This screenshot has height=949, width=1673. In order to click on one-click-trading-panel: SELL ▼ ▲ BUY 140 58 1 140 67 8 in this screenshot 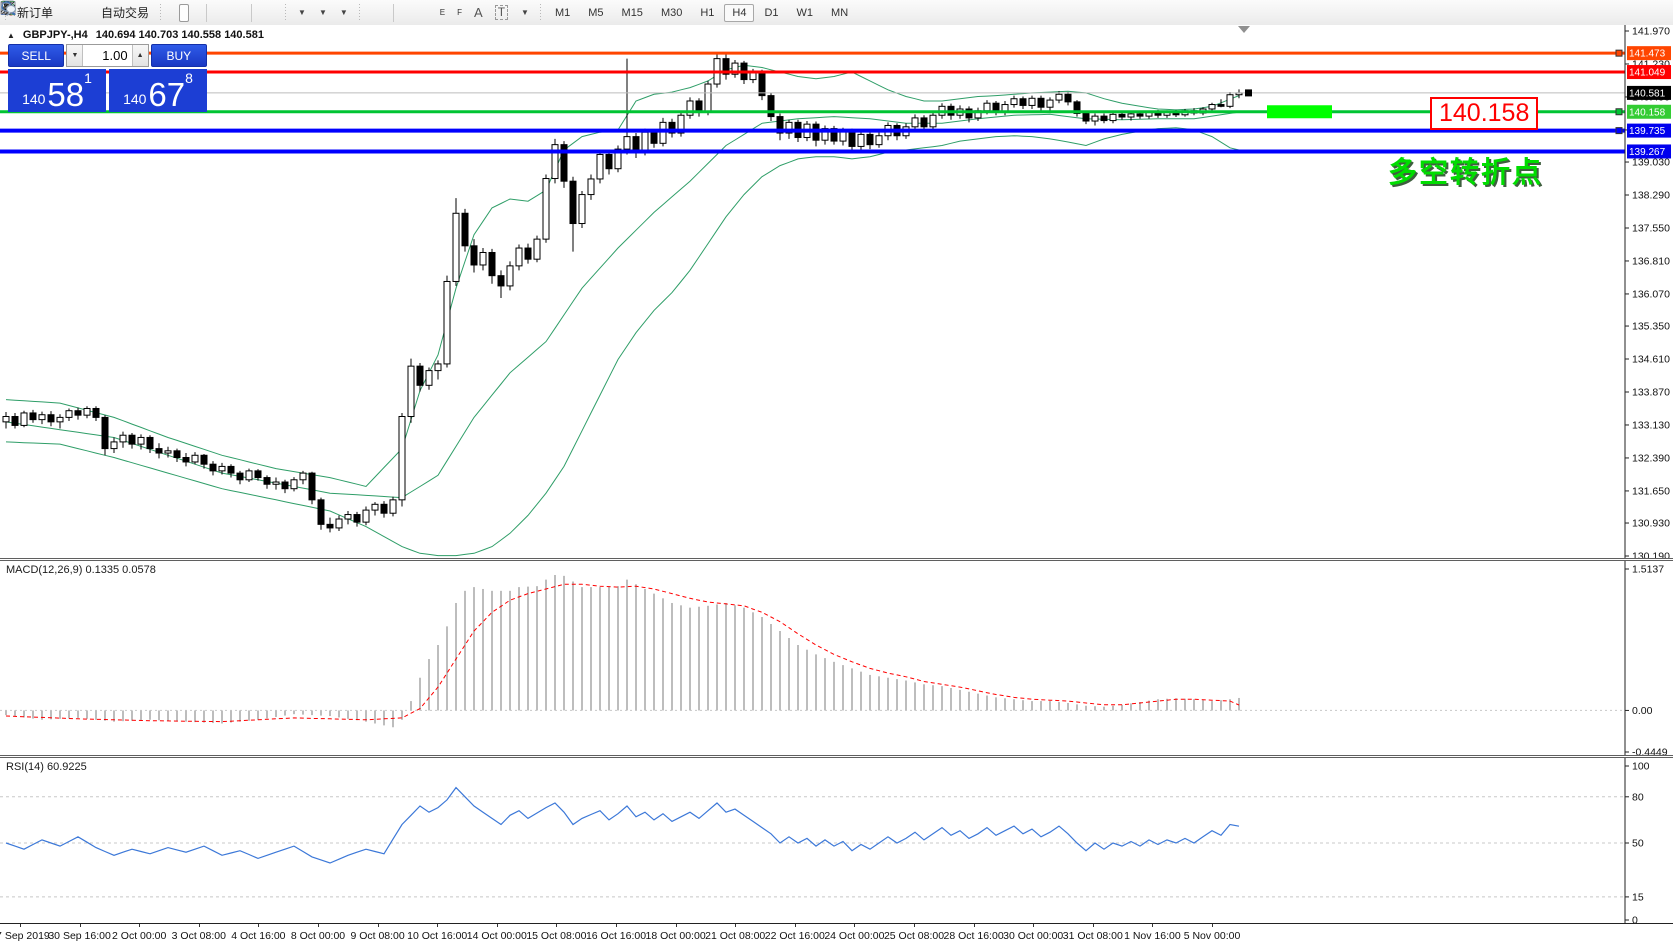, I will do `click(107, 78)`.